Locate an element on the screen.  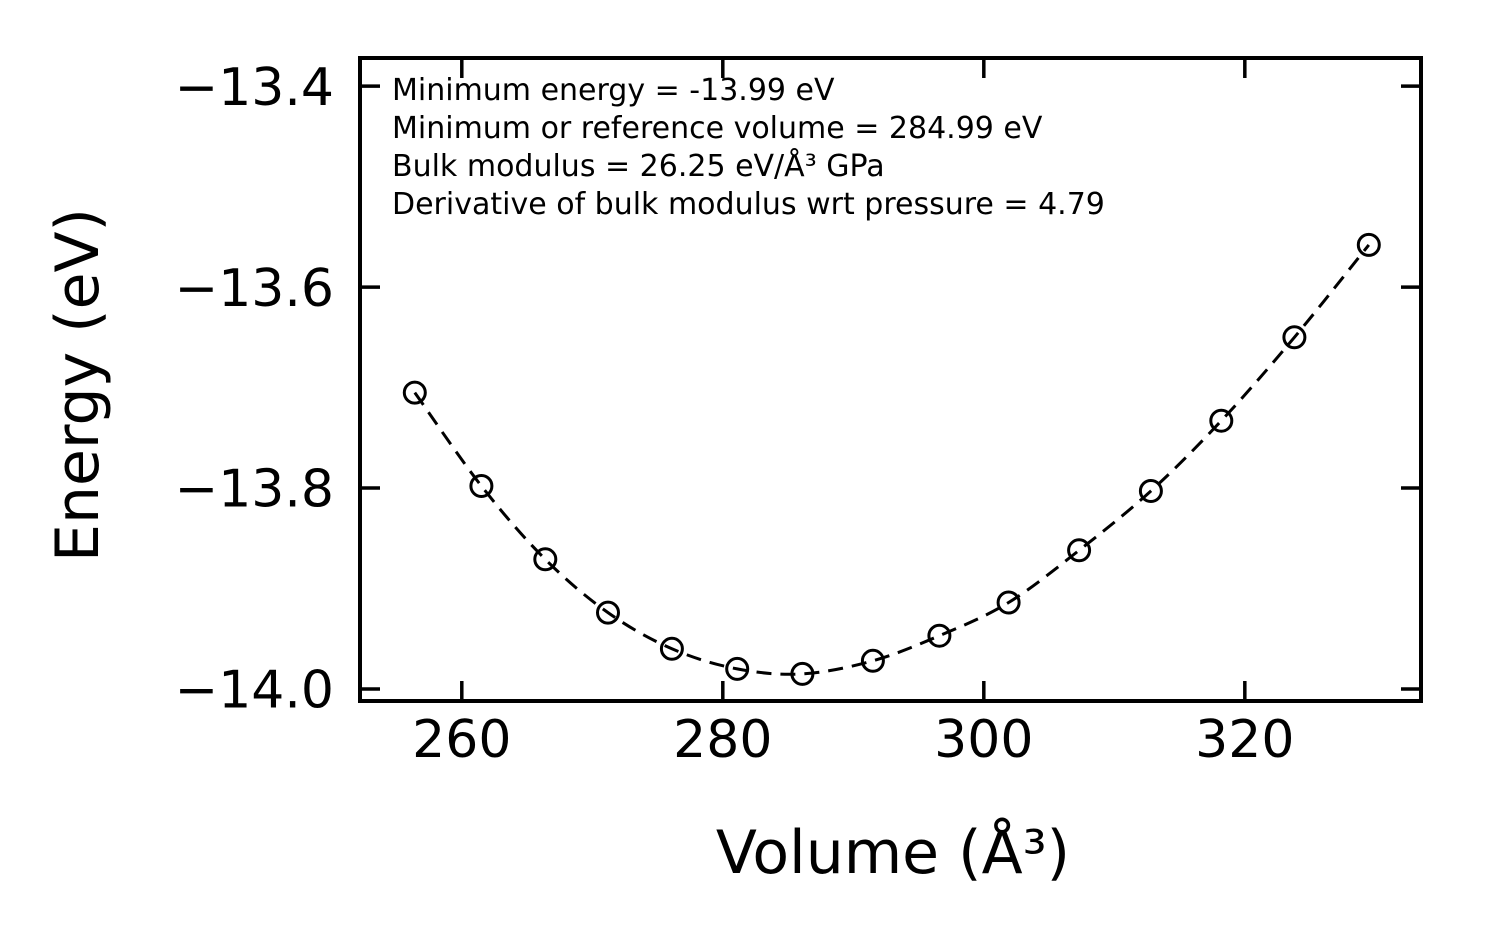
annotation-bulk-modulus: Bulk modulus = 26.25 eV/Å³ GPa is located at coordinates (638, 166).